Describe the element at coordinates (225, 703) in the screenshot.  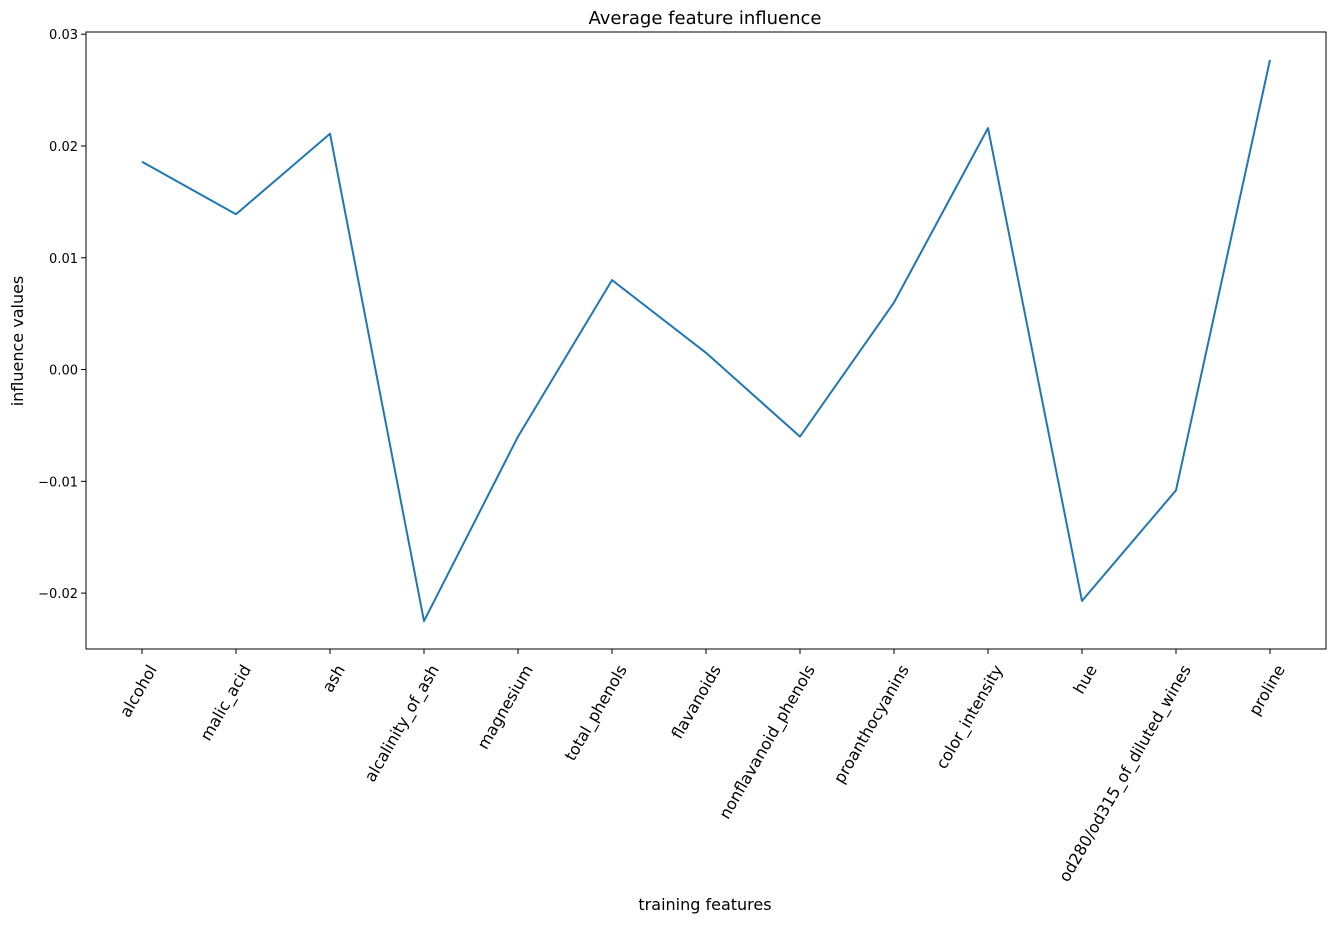
I see `x-tick-label: malic_acid` at that location.